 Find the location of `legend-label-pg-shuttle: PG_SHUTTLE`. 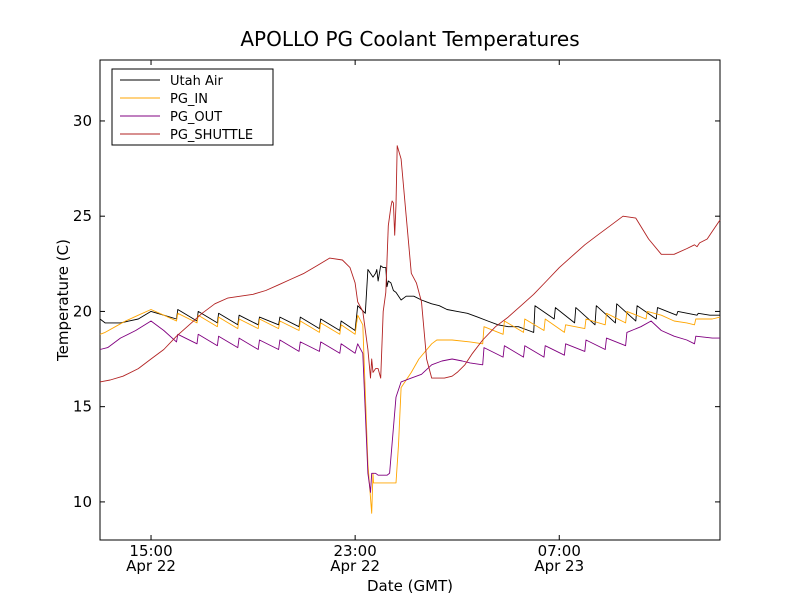

legend-label-pg-shuttle: PG_SHUTTLE is located at coordinates (211, 135).